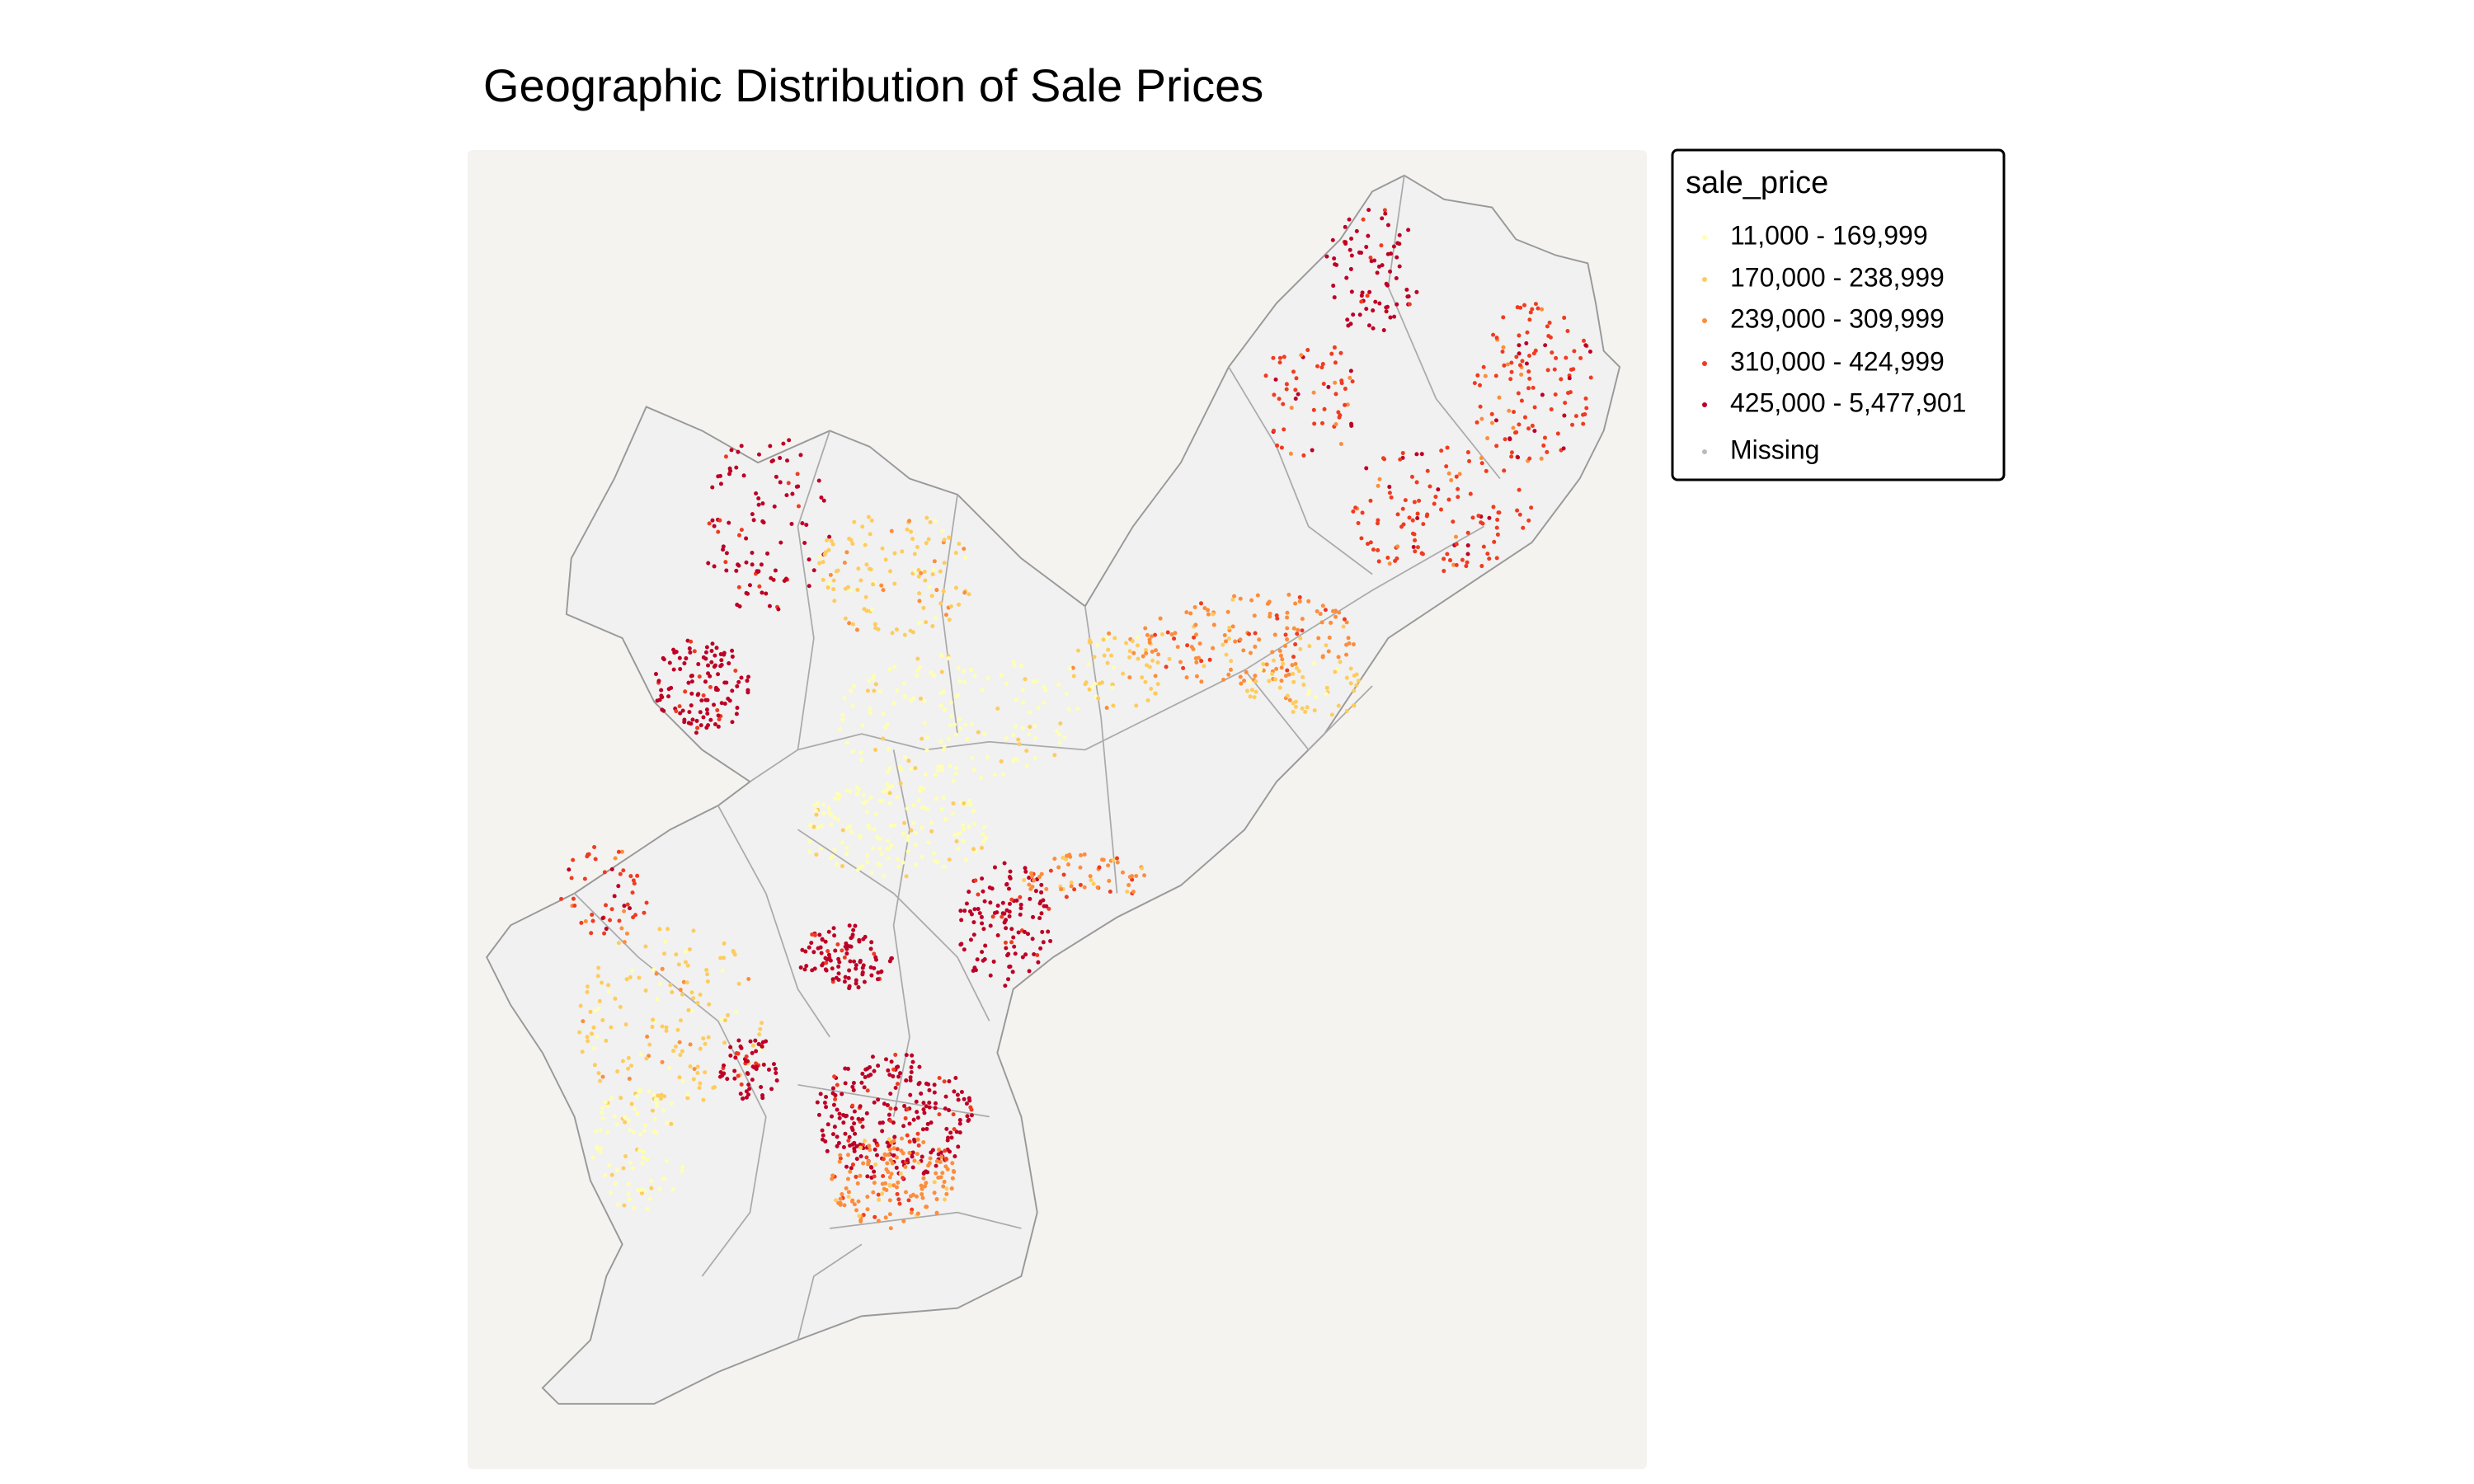  What do you see at coordinates (1704, 451) in the screenshot?
I see `legend-swatch` at bounding box center [1704, 451].